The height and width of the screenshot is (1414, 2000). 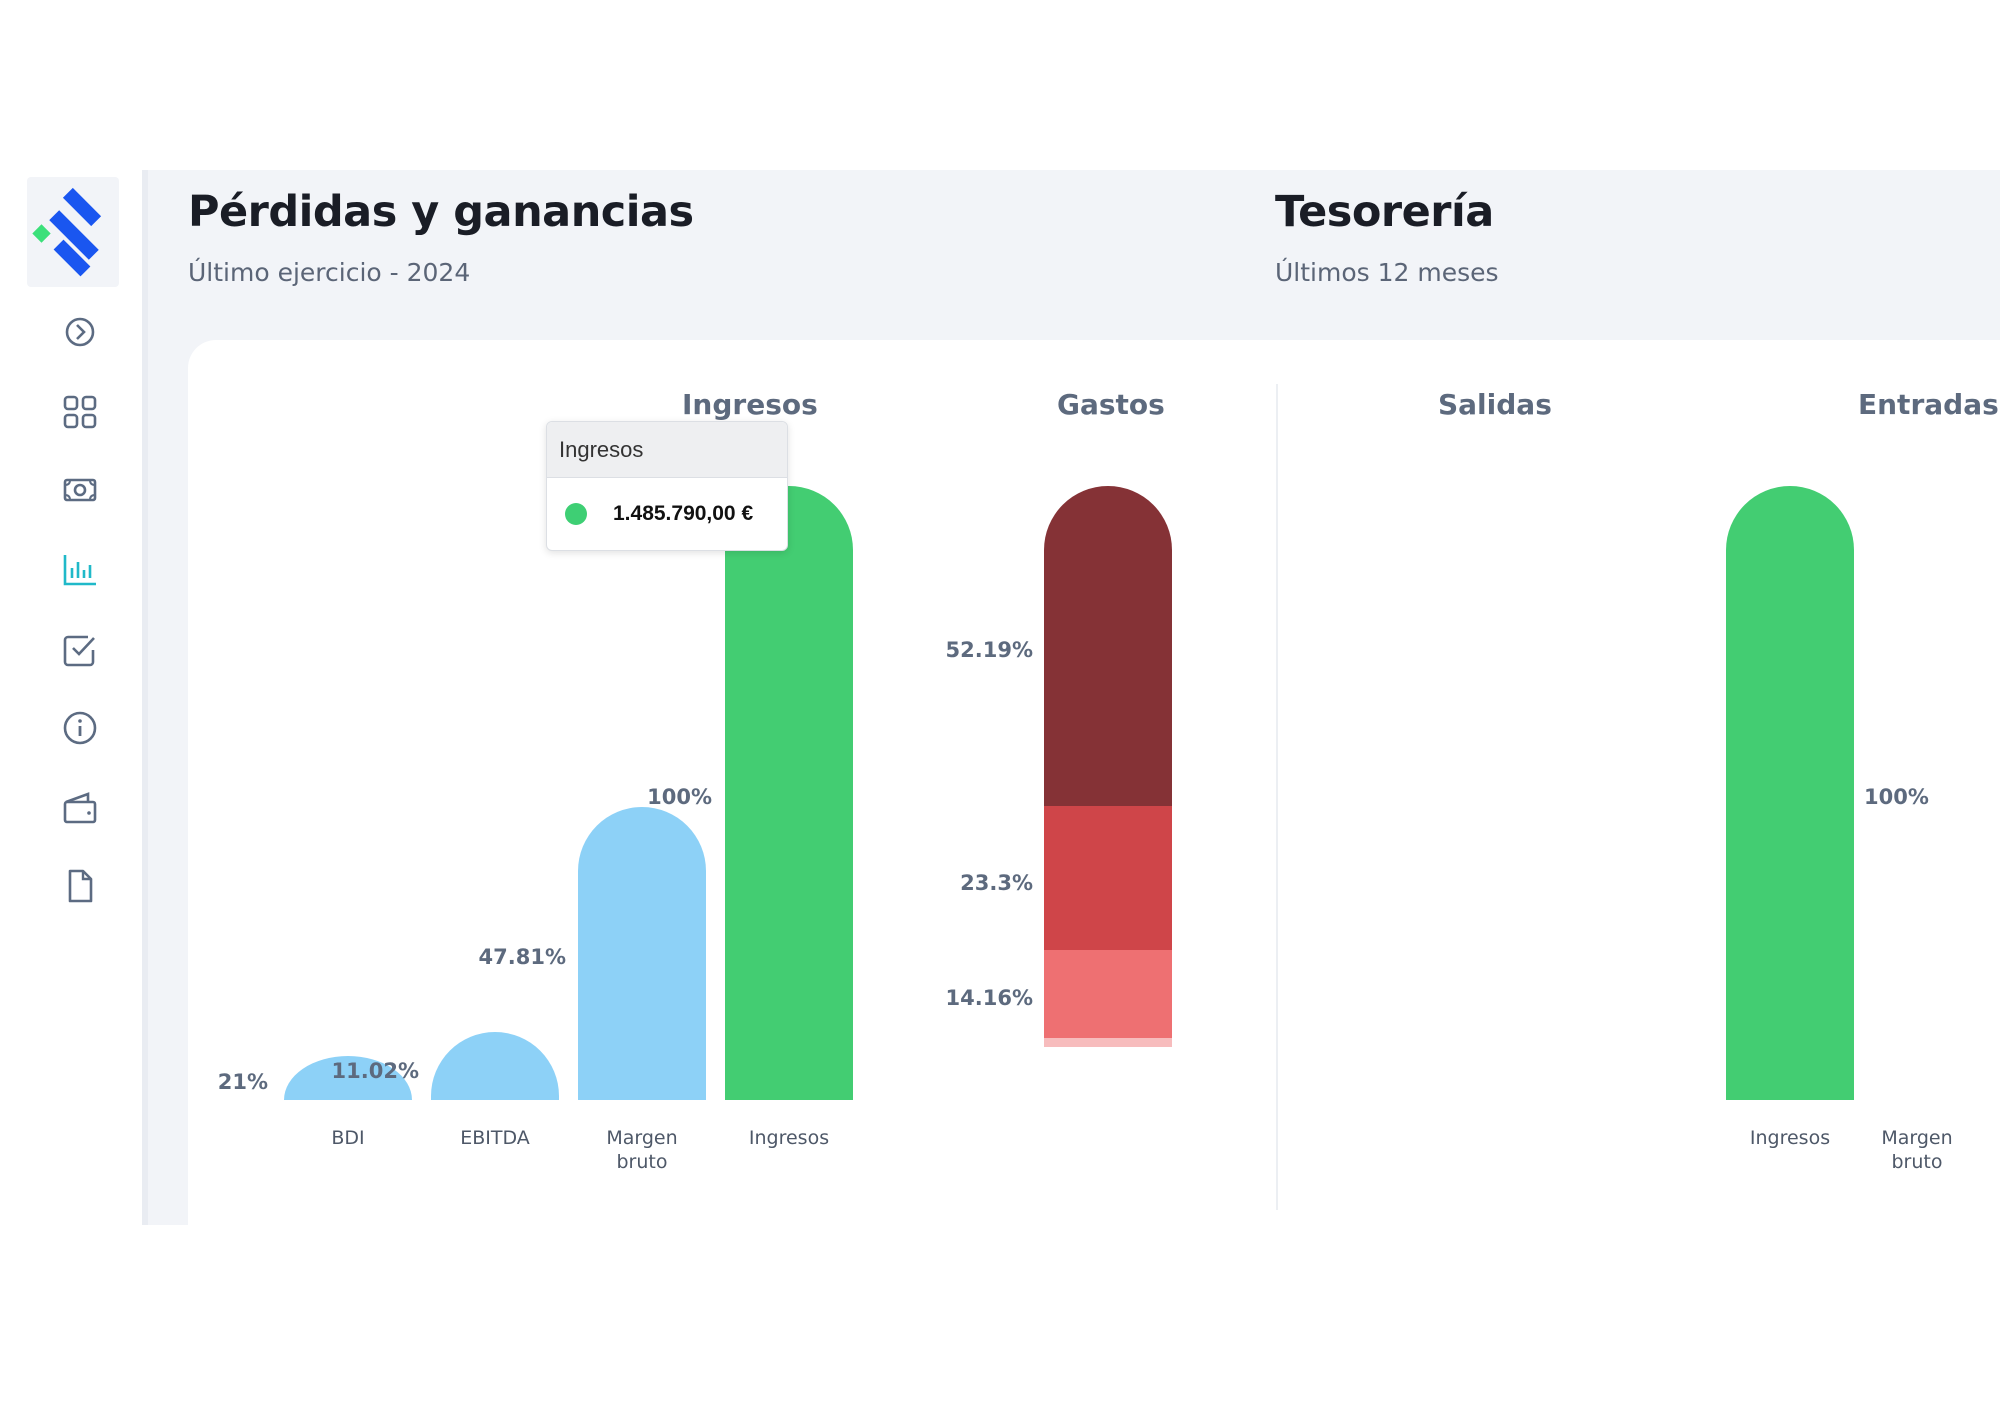 I want to click on checkbox-icon, so click(x=79, y=651).